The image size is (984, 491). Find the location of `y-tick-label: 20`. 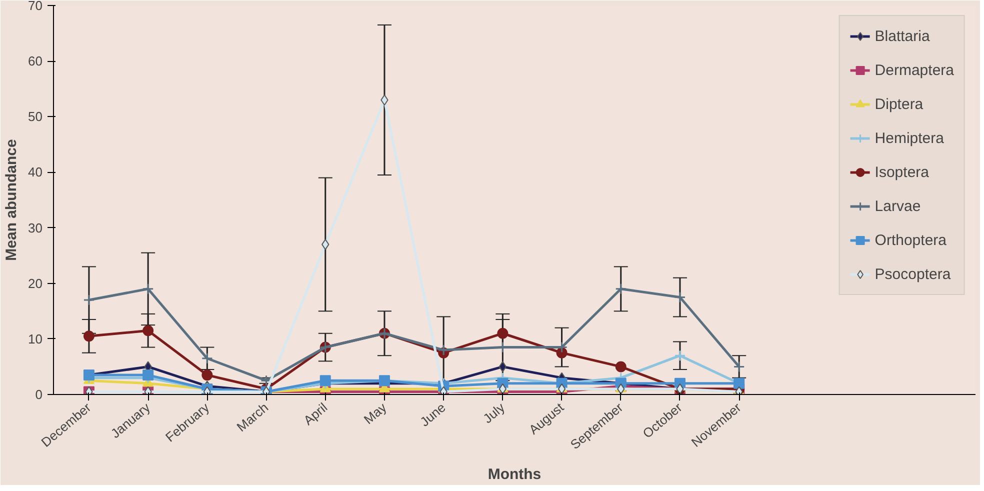

y-tick-label: 20 is located at coordinates (35, 283).